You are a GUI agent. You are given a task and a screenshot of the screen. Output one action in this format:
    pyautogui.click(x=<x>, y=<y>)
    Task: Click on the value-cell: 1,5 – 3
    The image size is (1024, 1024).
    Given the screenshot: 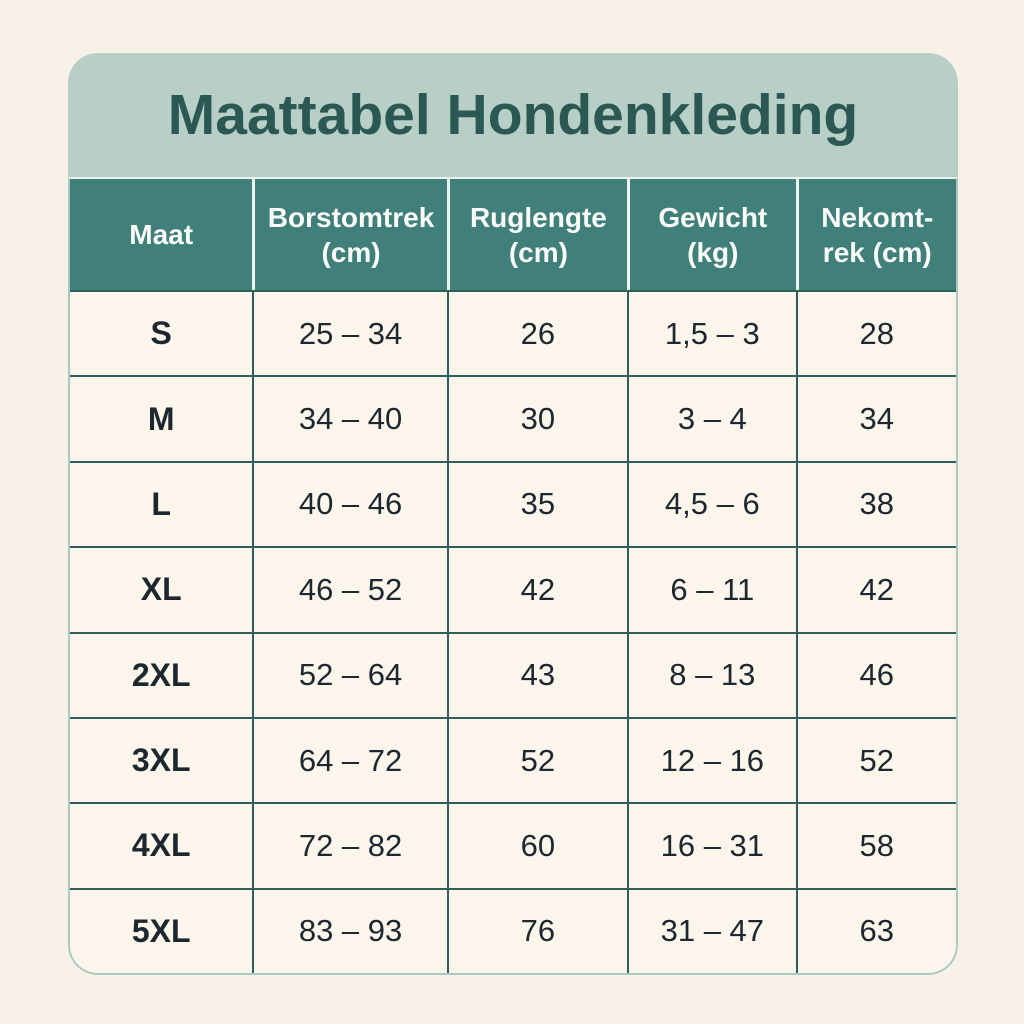 What is the action you would take?
    pyautogui.click(x=711, y=334)
    